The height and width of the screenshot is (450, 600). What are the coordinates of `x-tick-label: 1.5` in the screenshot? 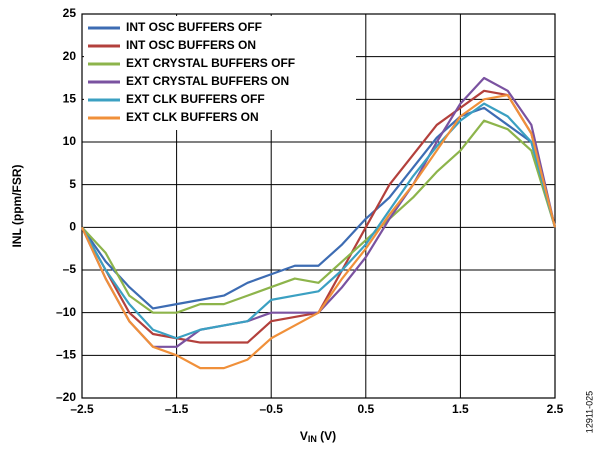 It's located at (460, 409).